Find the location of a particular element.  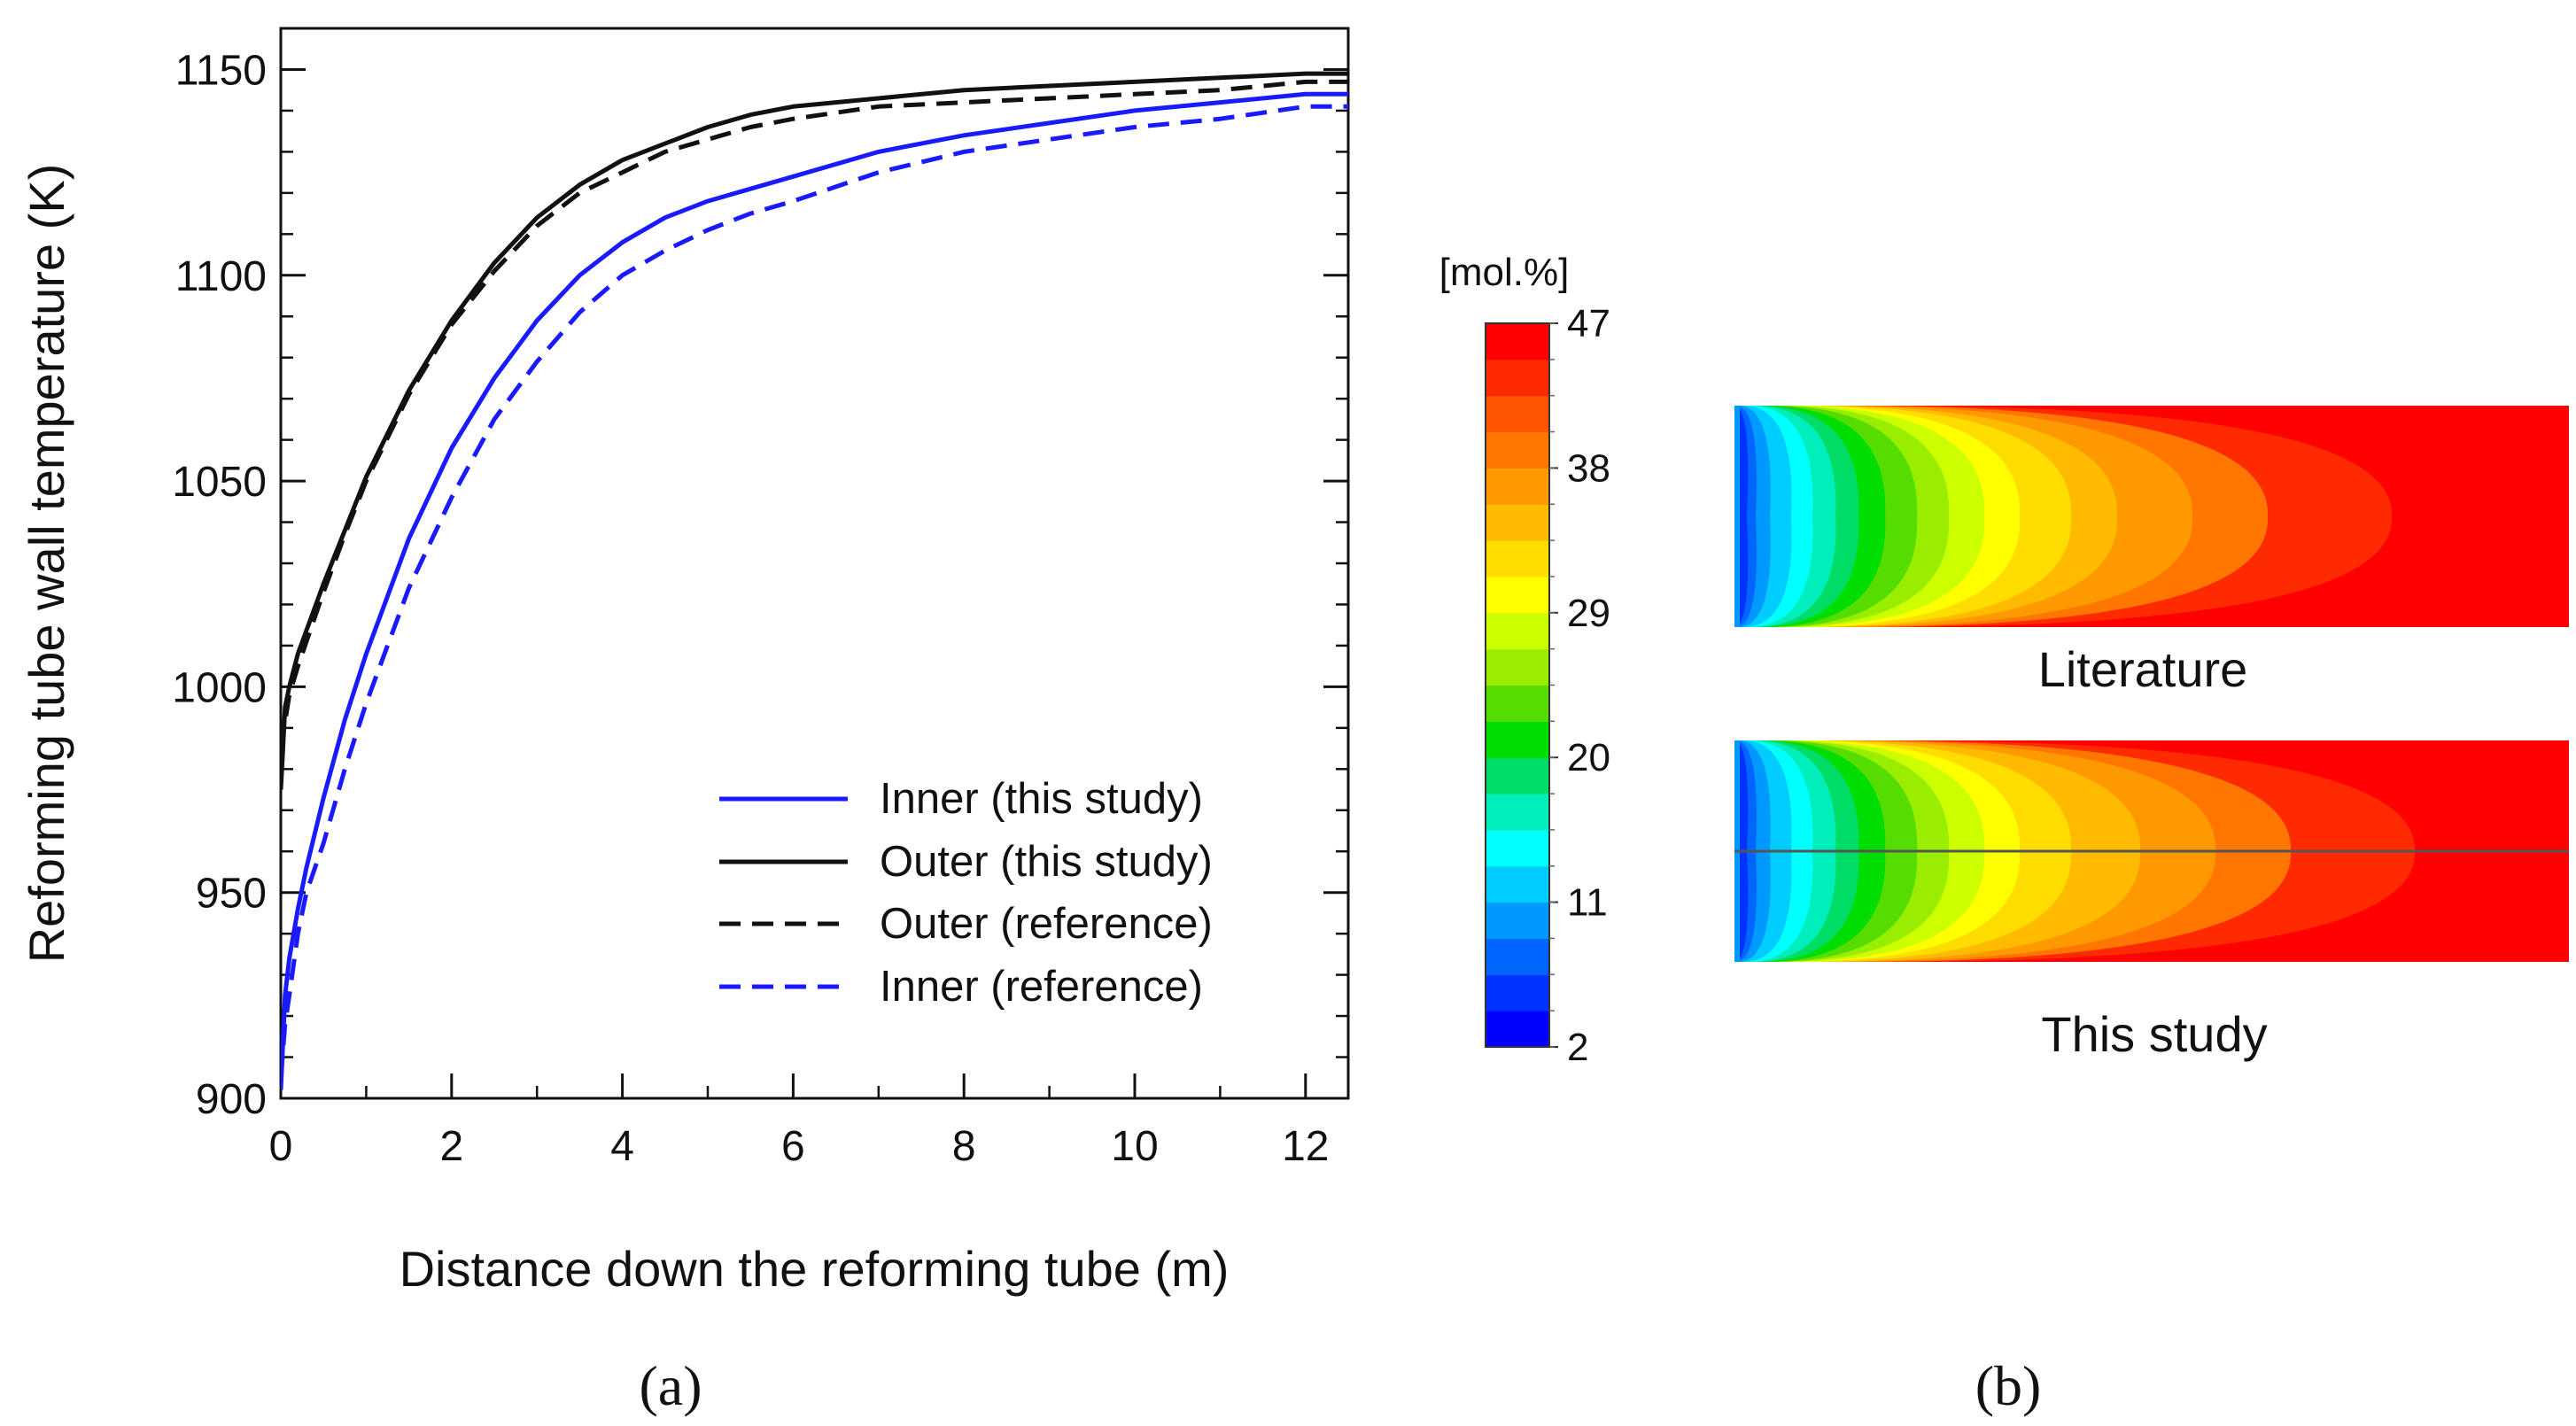

panel-label-b: (b) is located at coordinates (2008, 1386).